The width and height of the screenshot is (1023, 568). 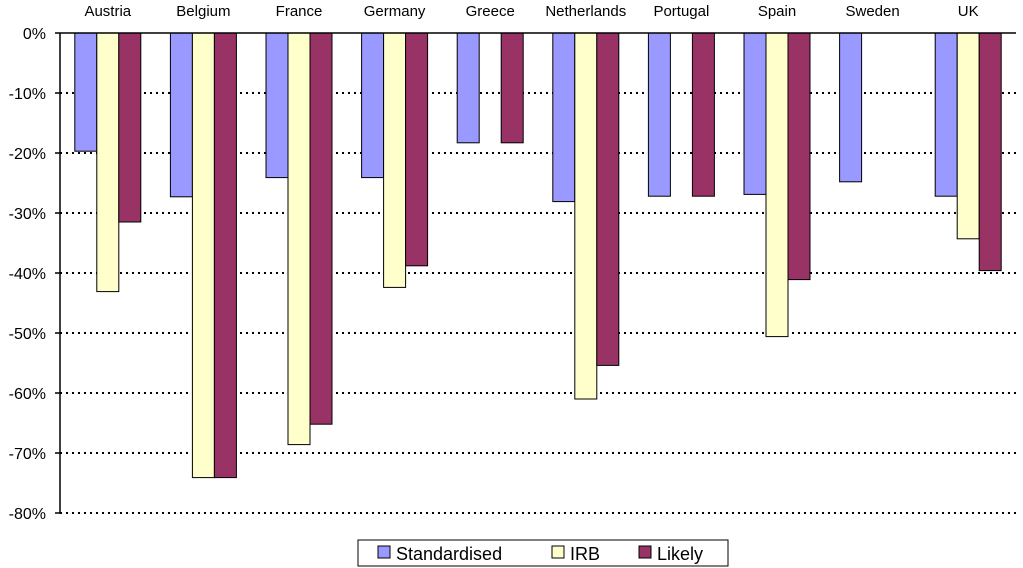 I want to click on y-tick-label: -70%, so click(x=27, y=454).